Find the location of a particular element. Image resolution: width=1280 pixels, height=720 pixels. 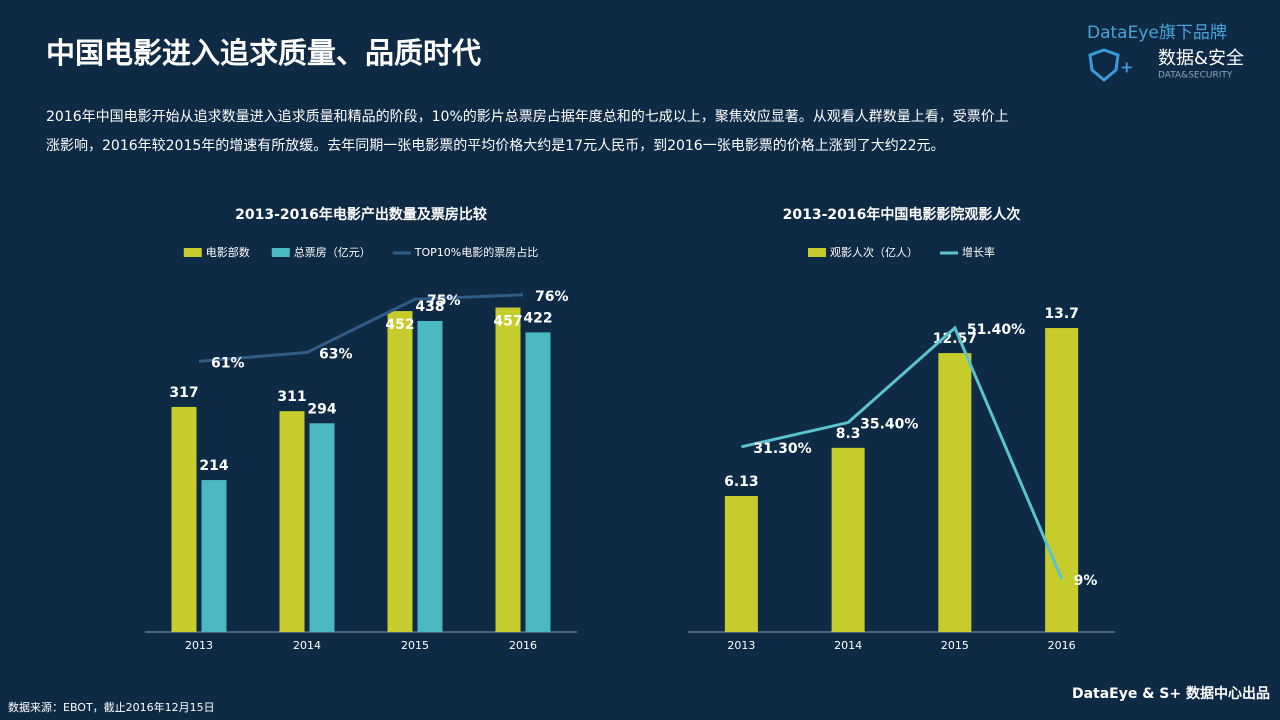

bar-value-label: 13.7 is located at coordinates (1061, 314).